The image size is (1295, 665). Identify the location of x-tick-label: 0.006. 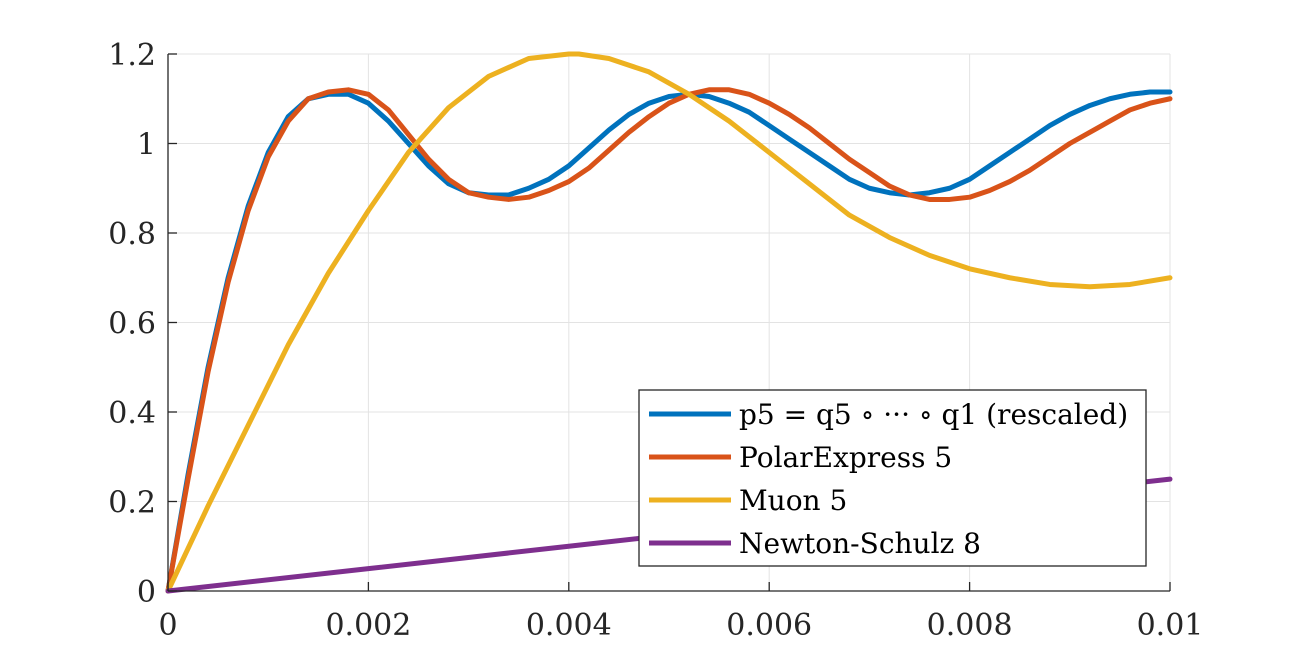
(769, 625).